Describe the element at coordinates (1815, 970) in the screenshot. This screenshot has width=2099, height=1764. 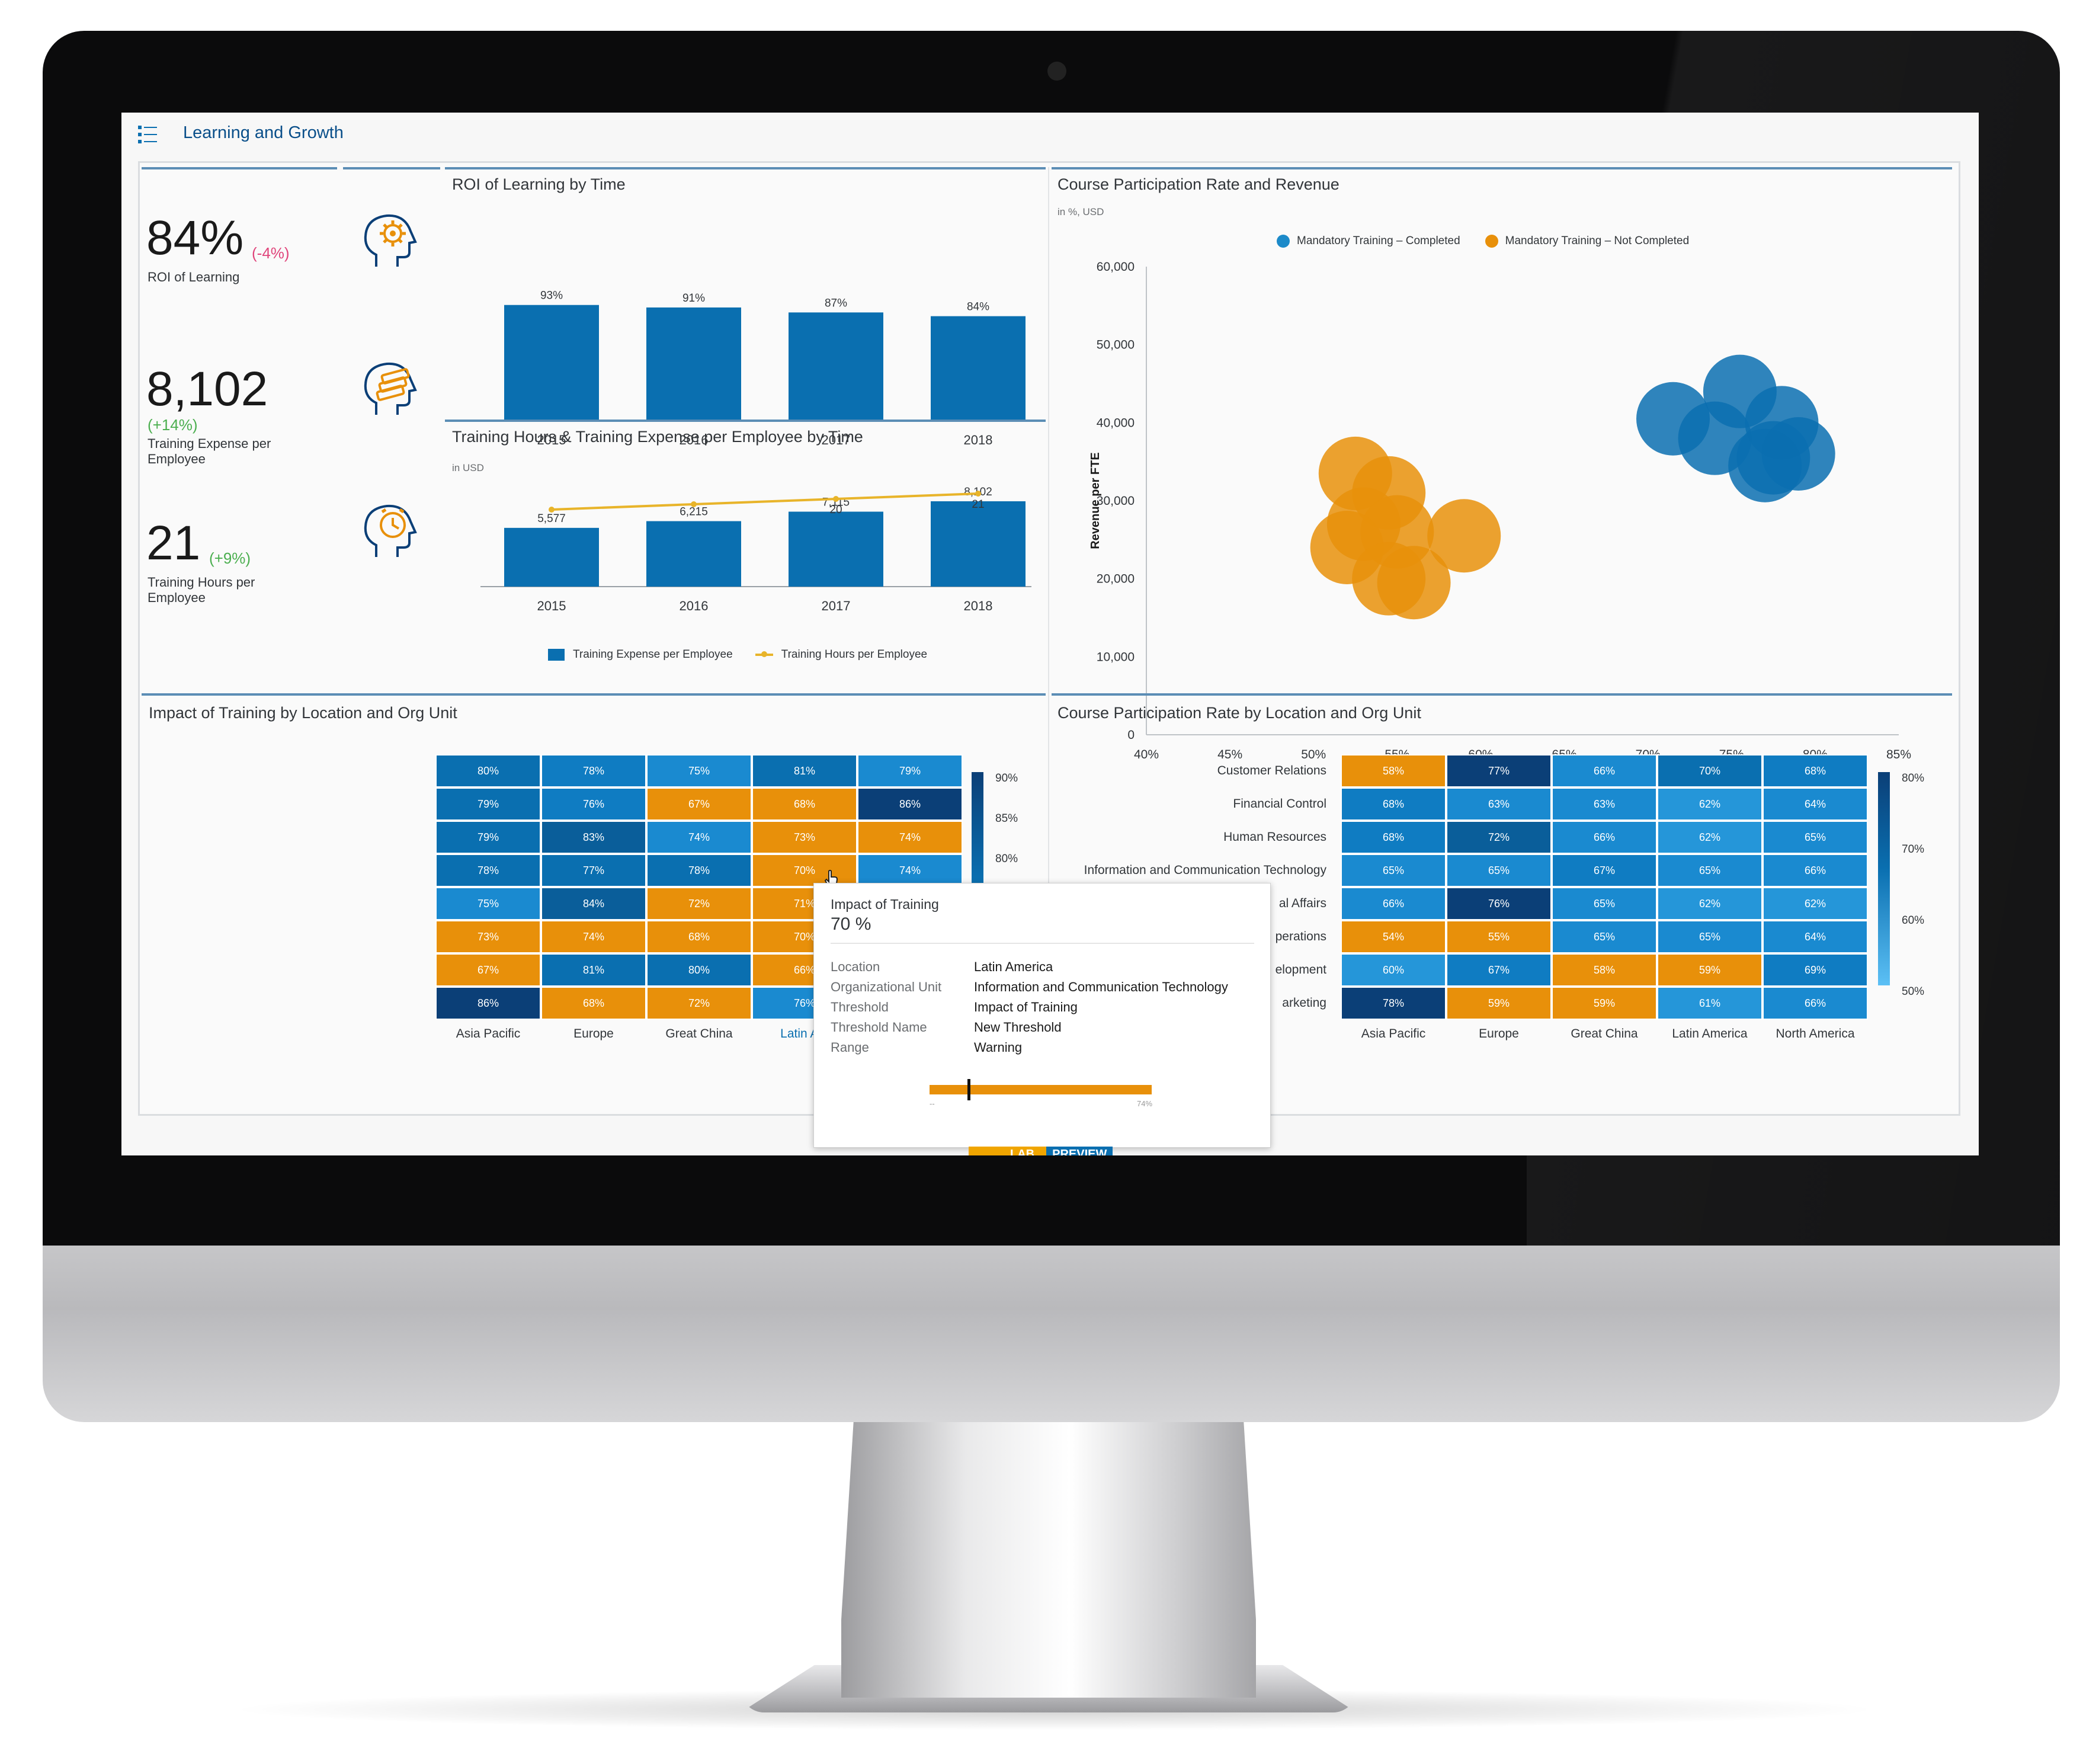
I see `heatmap-cell: 69%` at that location.